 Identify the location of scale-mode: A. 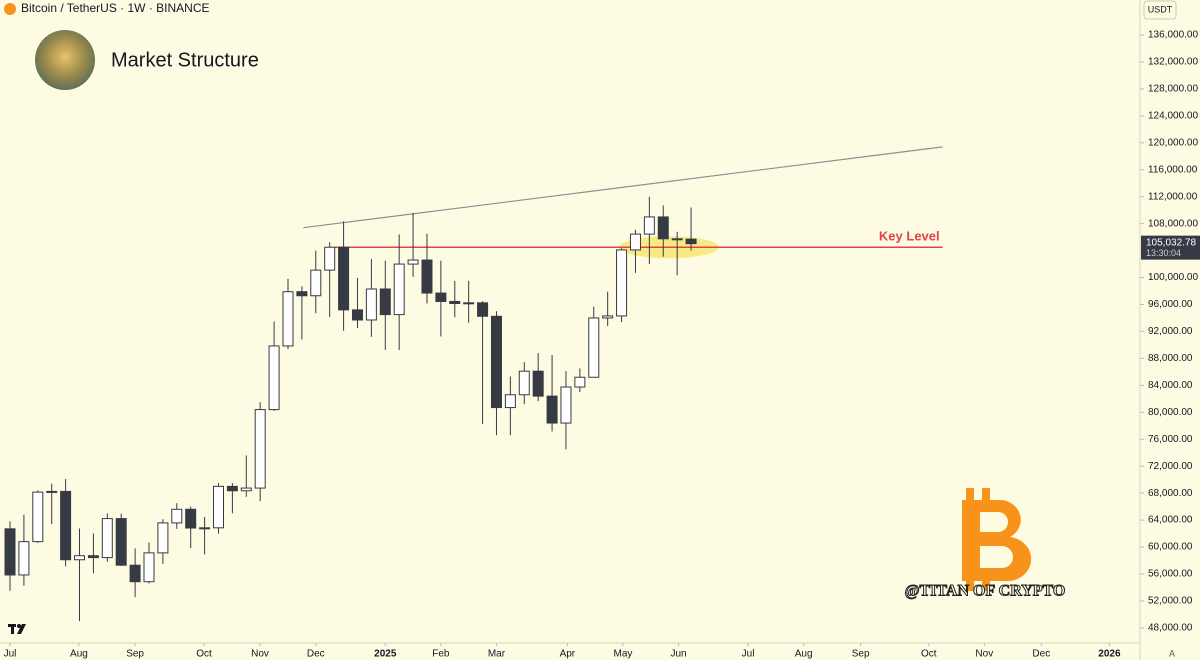
(1172, 653).